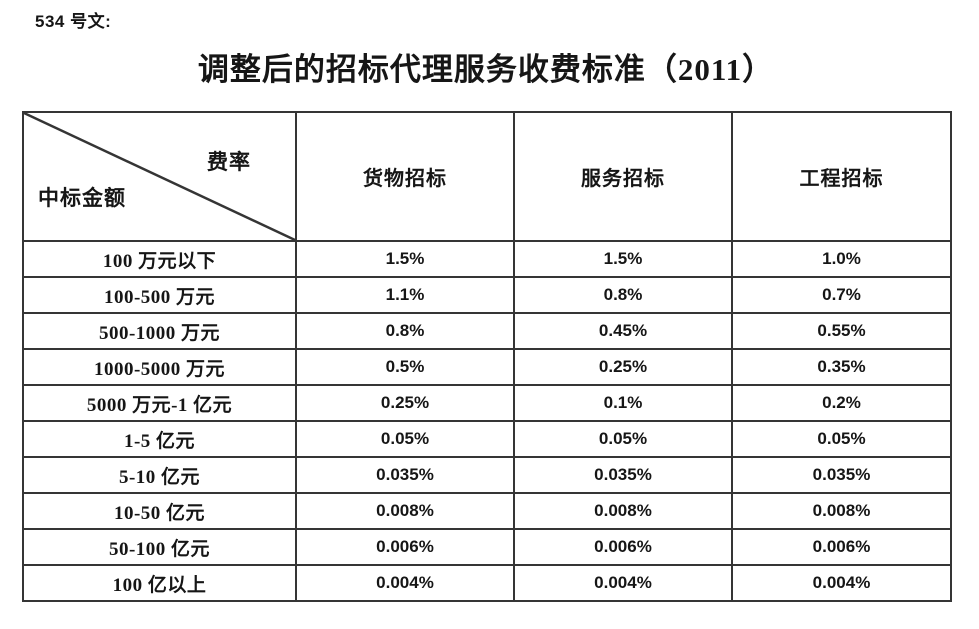  What do you see at coordinates (405, 367) in the screenshot?
I see `rate-value: 0.5%` at bounding box center [405, 367].